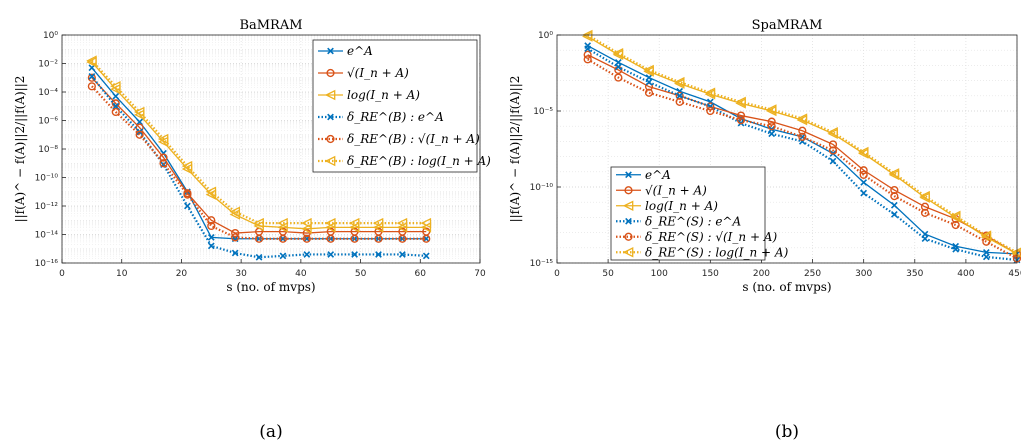  I want to click on x-tick-label: 20, so click(182, 274).